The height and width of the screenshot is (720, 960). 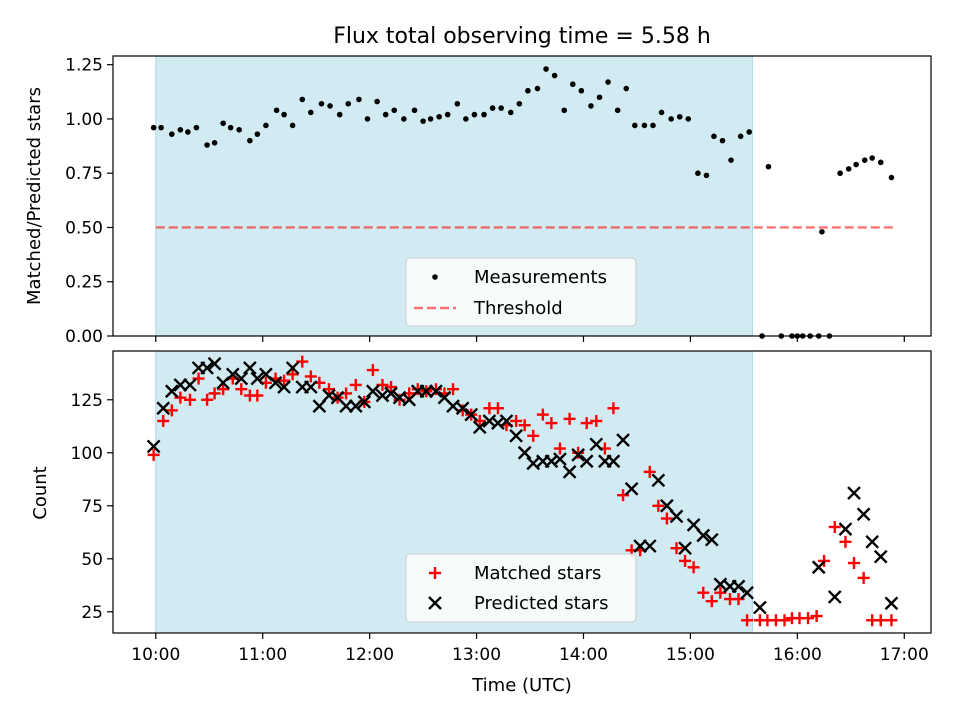 I want to click on x-axis-label: Time (UTC), so click(x=521, y=685).